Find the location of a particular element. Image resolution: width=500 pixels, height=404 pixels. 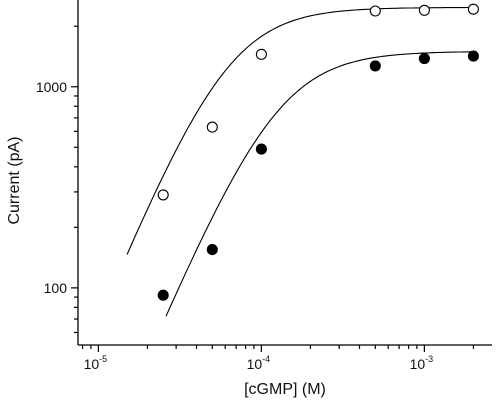

x-tick-label: 10⁻³ is located at coordinates (422, 363).